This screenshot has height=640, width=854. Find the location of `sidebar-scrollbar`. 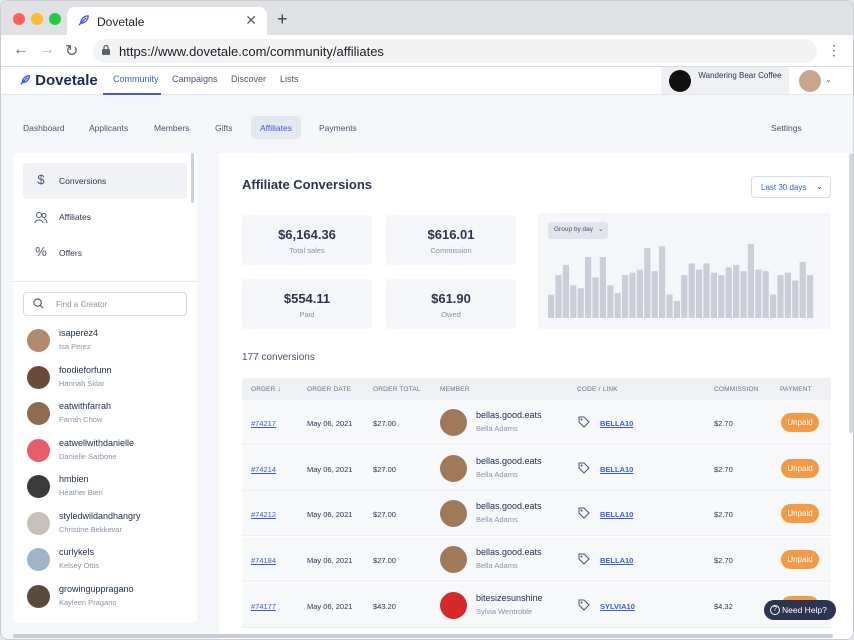

sidebar-scrollbar is located at coordinates (192, 178).